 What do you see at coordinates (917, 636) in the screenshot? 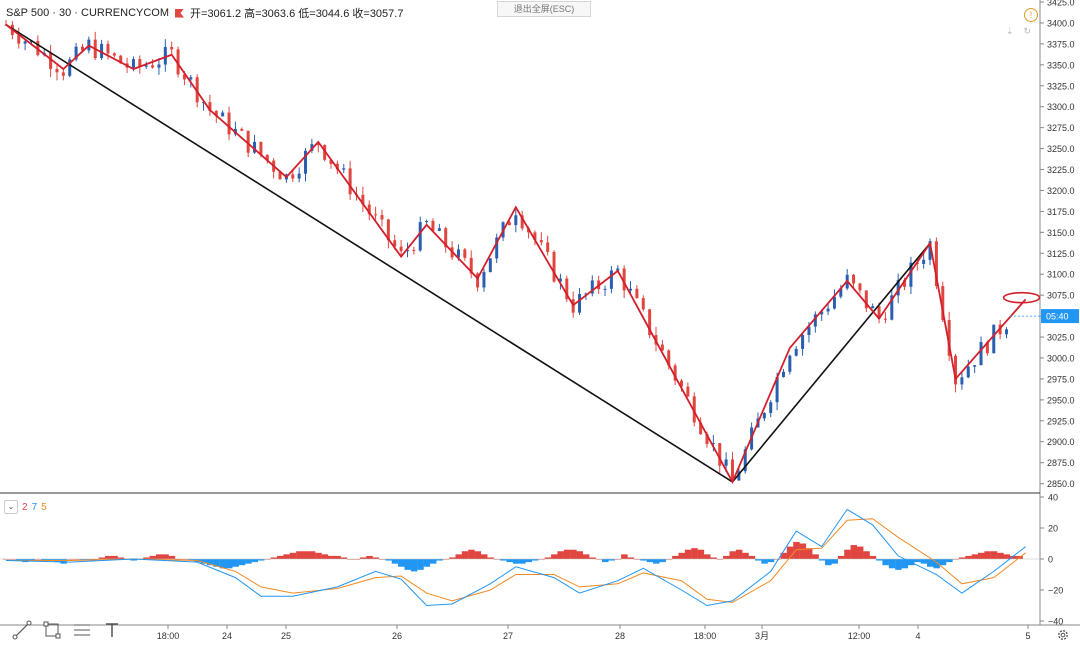
I see `time-tick-label: 4` at bounding box center [917, 636].